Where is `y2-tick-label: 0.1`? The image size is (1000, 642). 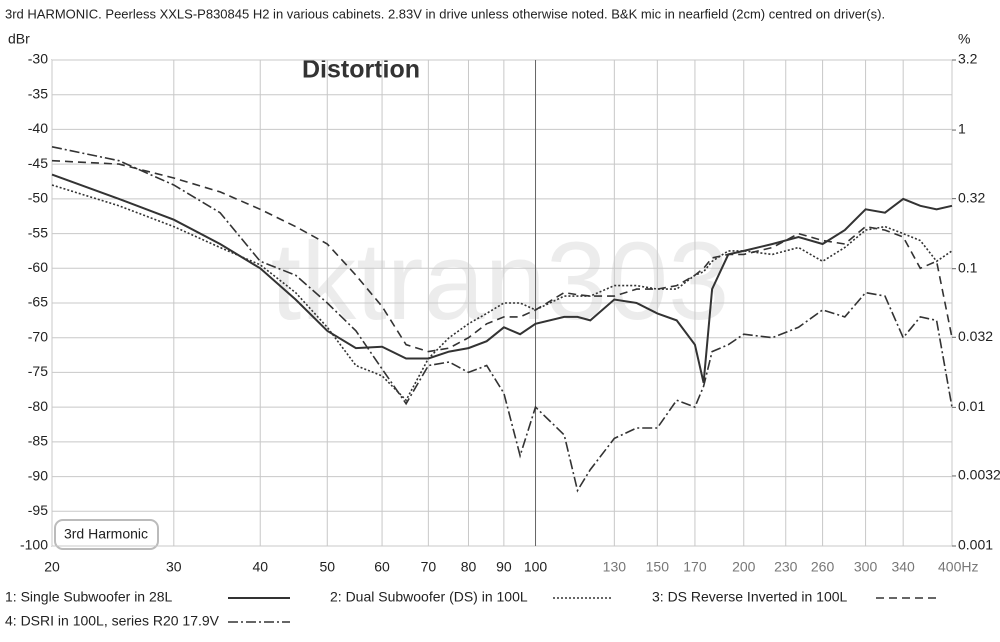
y2-tick-label: 0.1 is located at coordinates (968, 267).